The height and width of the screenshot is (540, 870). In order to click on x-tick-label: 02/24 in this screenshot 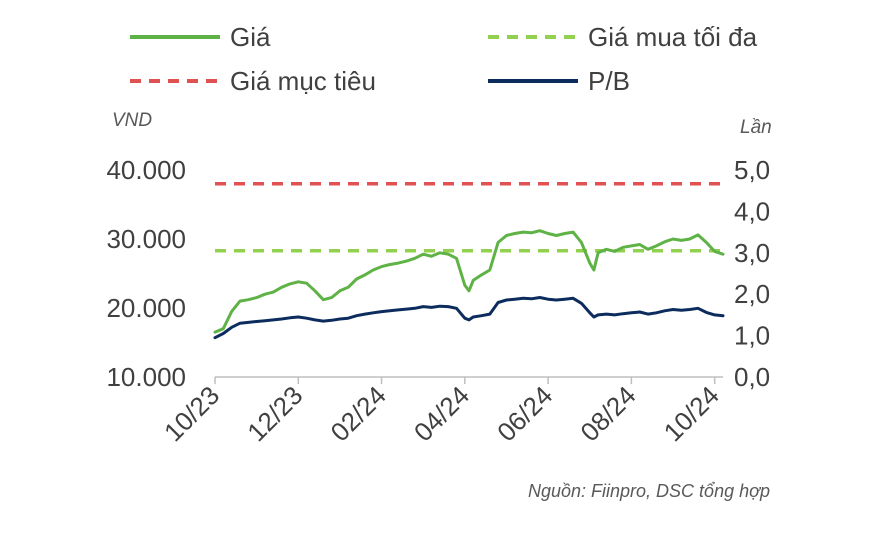, I will do `click(358, 413)`.